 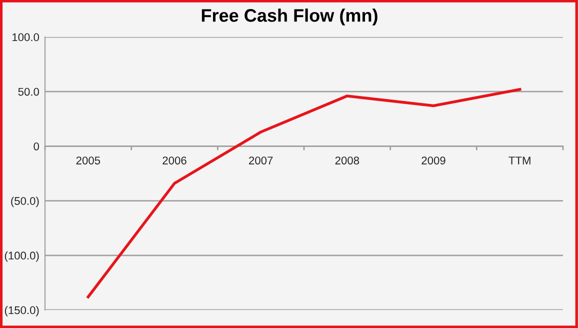 I want to click on x-tick-label: 2008, so click(x=347, y=160).